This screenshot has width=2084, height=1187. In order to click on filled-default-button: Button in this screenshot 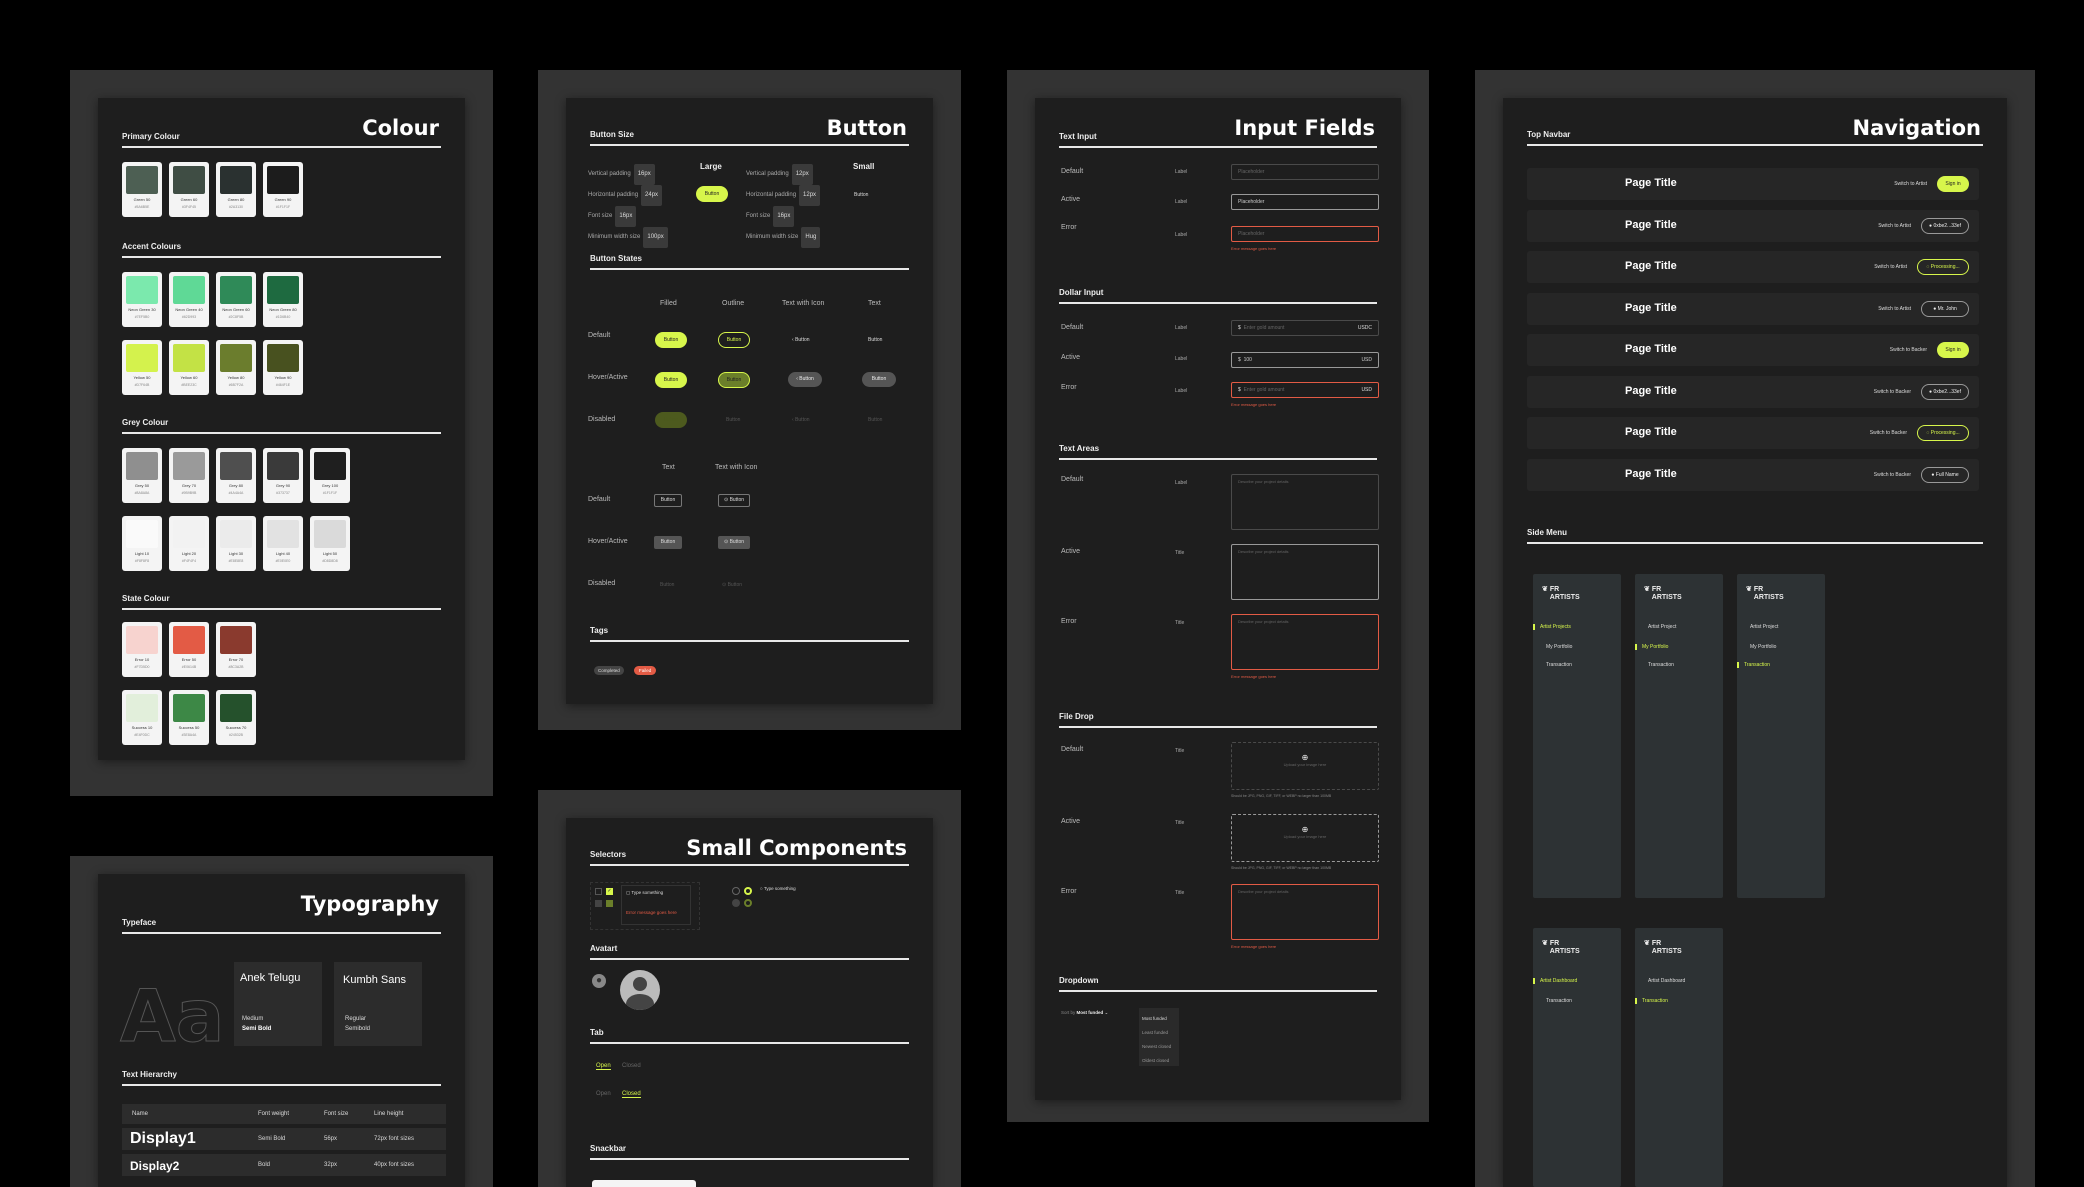, I will do `click(671, 340)`.